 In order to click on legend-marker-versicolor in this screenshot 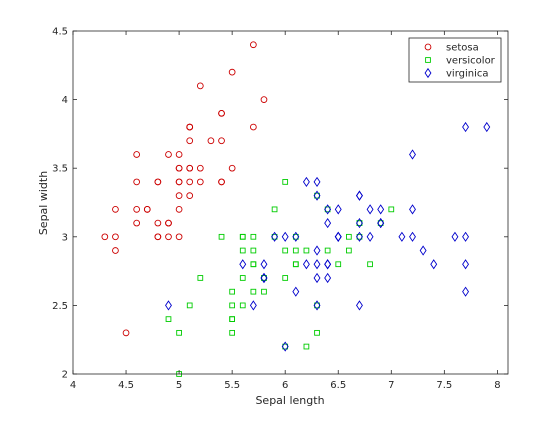, I will do `click(428, 60)`.